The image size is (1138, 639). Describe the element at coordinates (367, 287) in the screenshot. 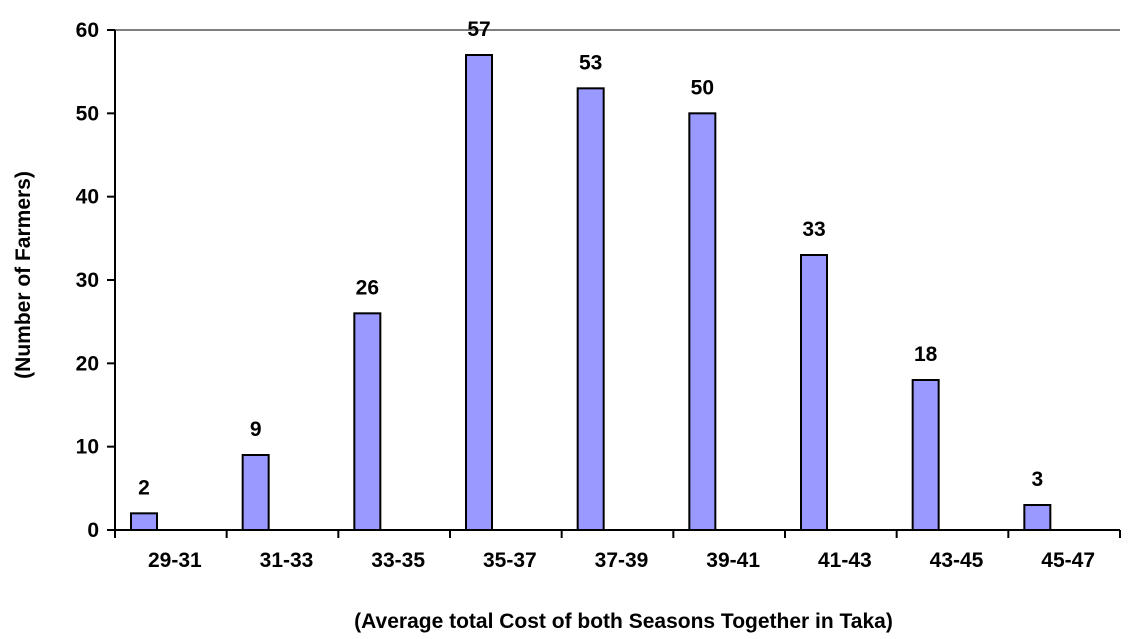

I see `bar-value-label: 26` at that location.